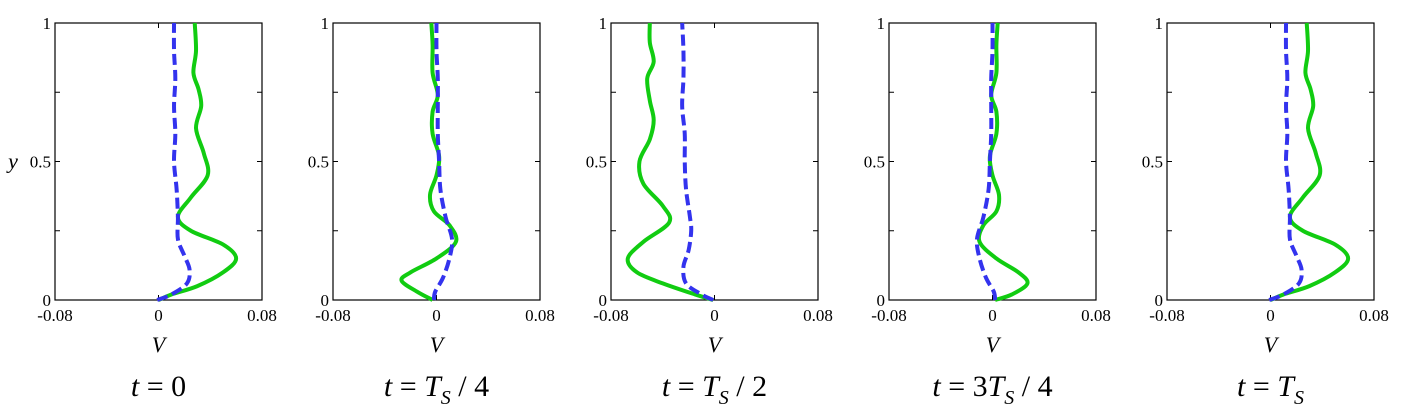  Describe the element at coordinates (12, 161) in the screenshot. I see `y-axis-label: y` at that location.